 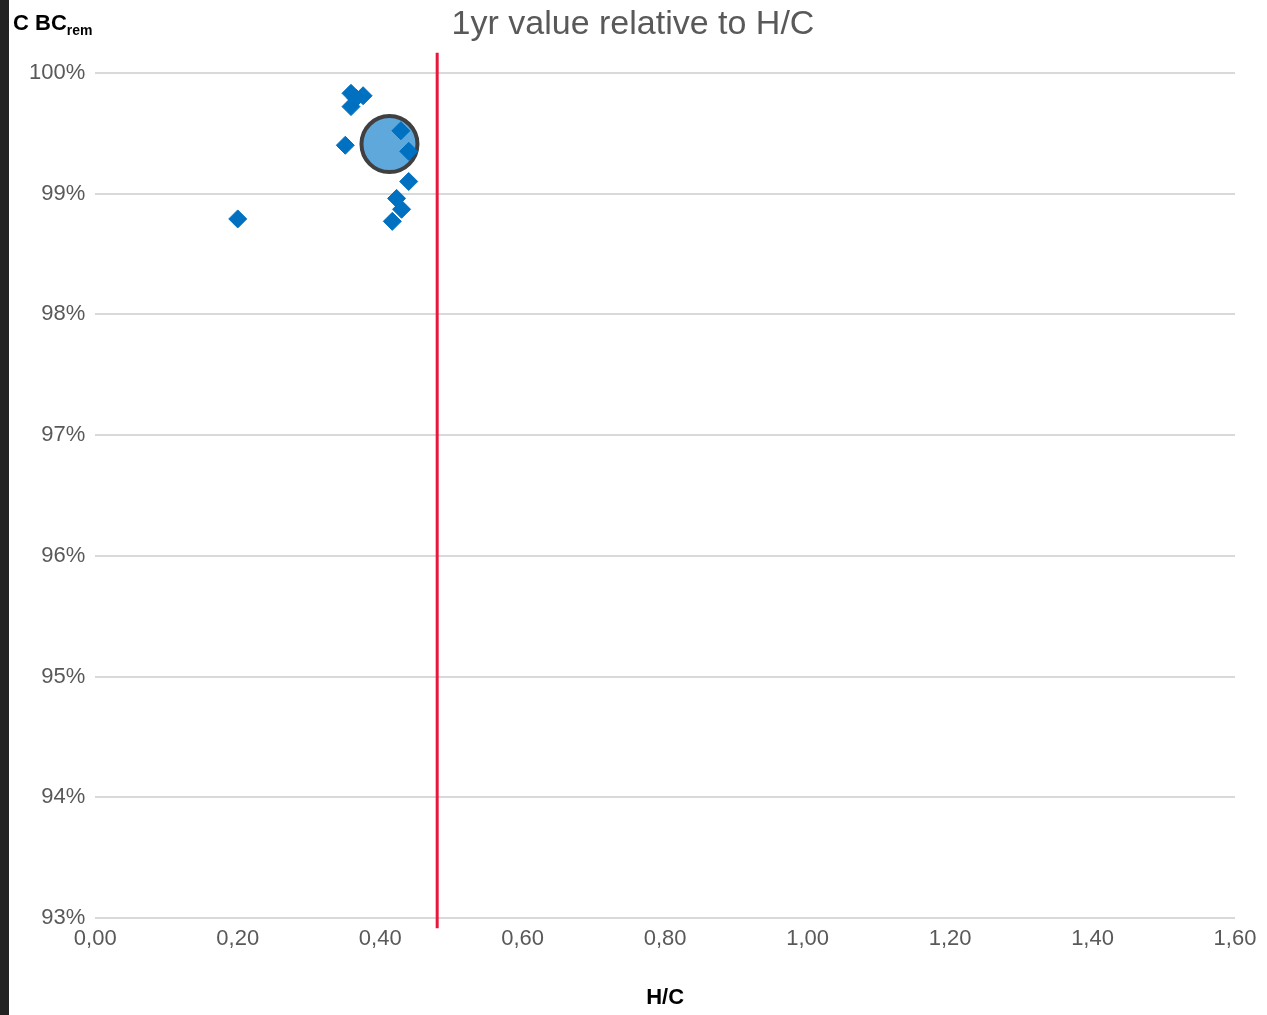 What do you see at coordinates (57, 71) in the screenshot?
I see `y-tick-label: 100%` at bounding box center [57, 71].